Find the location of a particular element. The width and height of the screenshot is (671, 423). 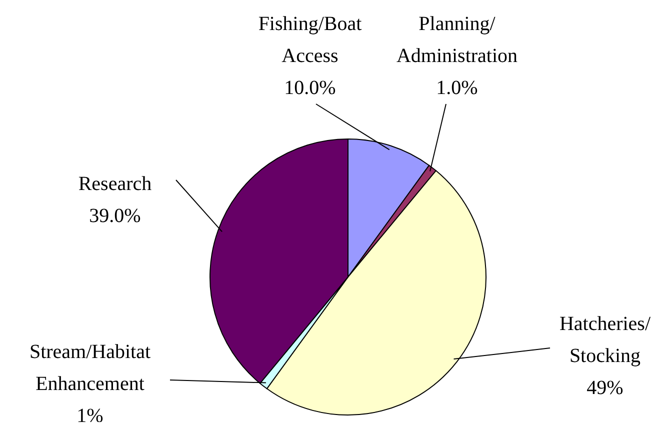

slice-label: Research is located at coordinates (115, 184).